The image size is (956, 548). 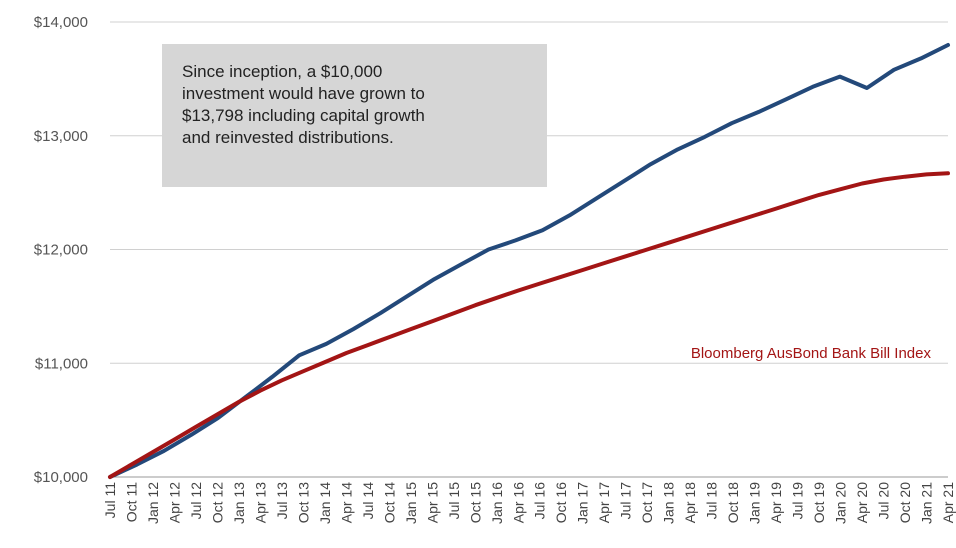 What do you see at coordinates (884, 501) in the screenshot?
I see `x-tick-label: Jul 20` at bounding box center [884, 501].